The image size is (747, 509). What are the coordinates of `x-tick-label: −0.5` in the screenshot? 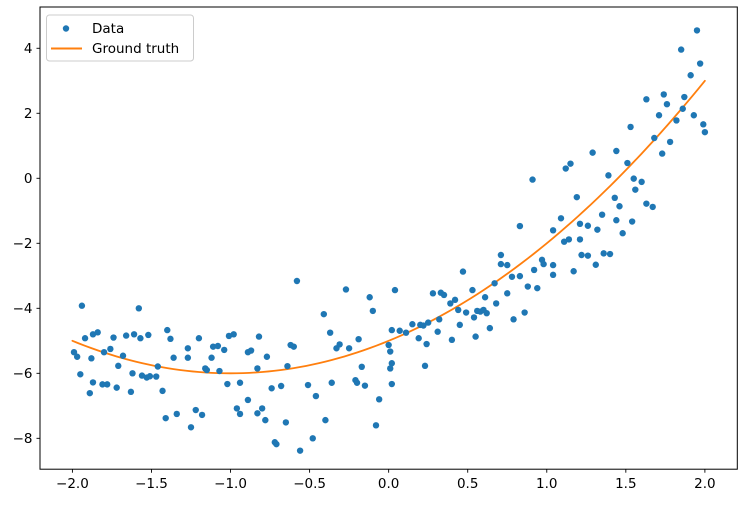 It's located at (309, 484).